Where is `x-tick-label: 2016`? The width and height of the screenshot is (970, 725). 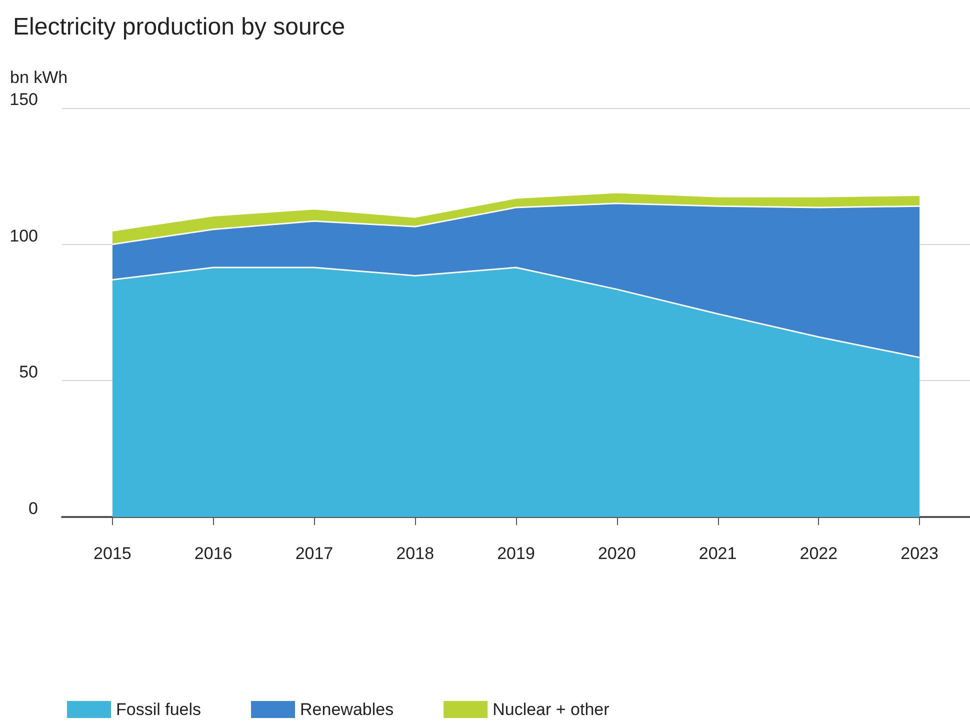
x-tick-label: 2016 is located at coordinates (213, 553).